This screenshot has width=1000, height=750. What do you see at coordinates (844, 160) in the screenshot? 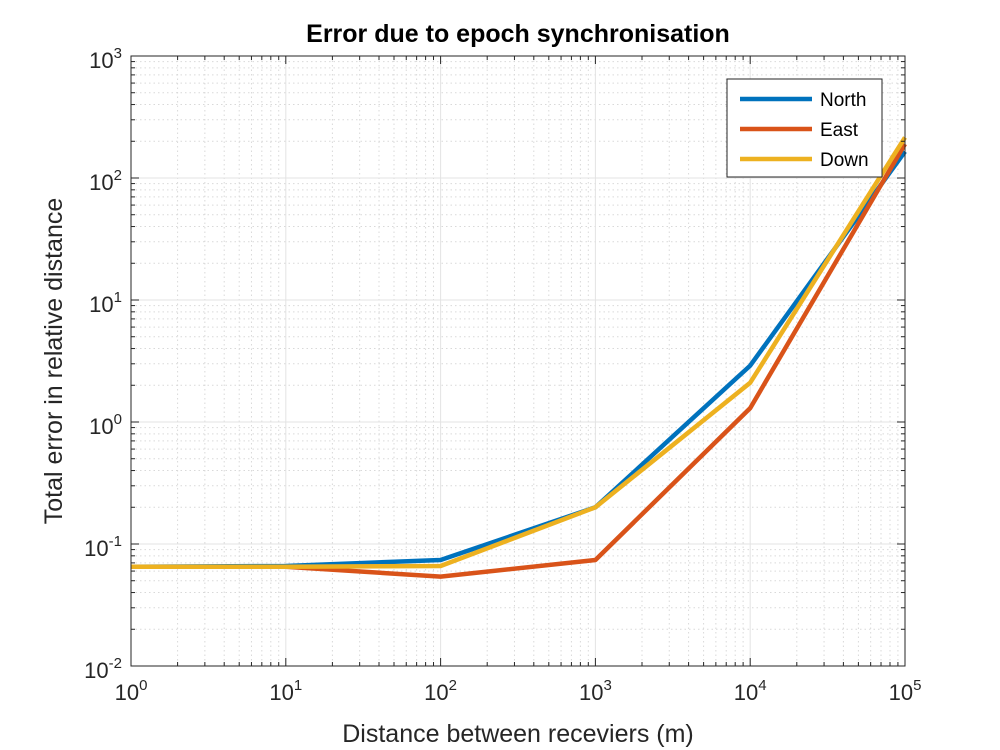
I see `legend-label-down: Down` at bounding box center [844, 160].